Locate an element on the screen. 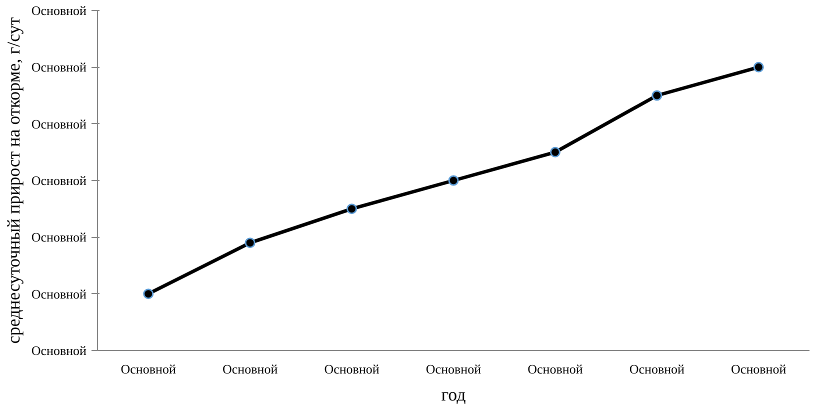 This screenshot has height=407, width=819. x-axis-title: год is located at coordinates (453, 394).